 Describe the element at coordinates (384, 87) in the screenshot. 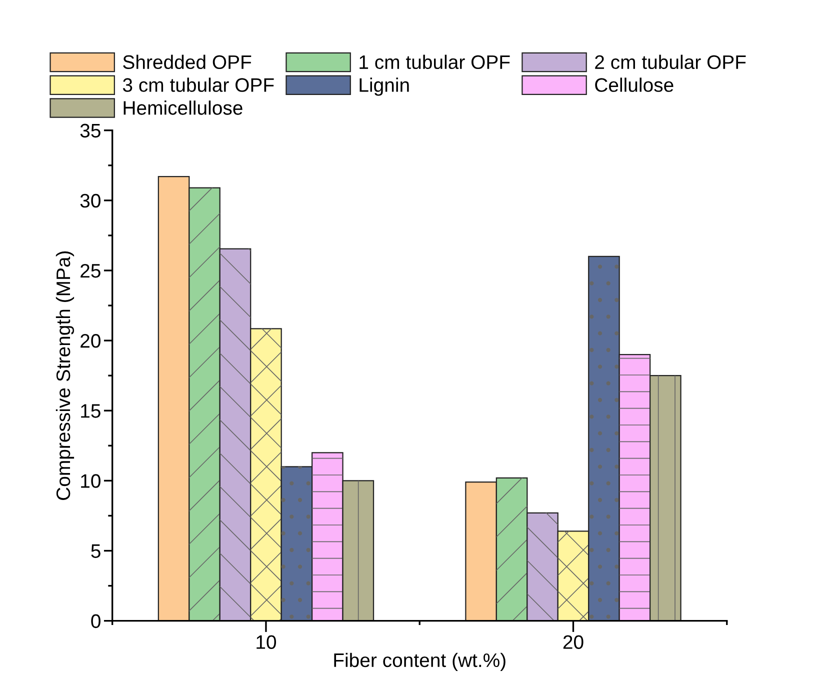

I see `legend-label: Lignin` at that location.